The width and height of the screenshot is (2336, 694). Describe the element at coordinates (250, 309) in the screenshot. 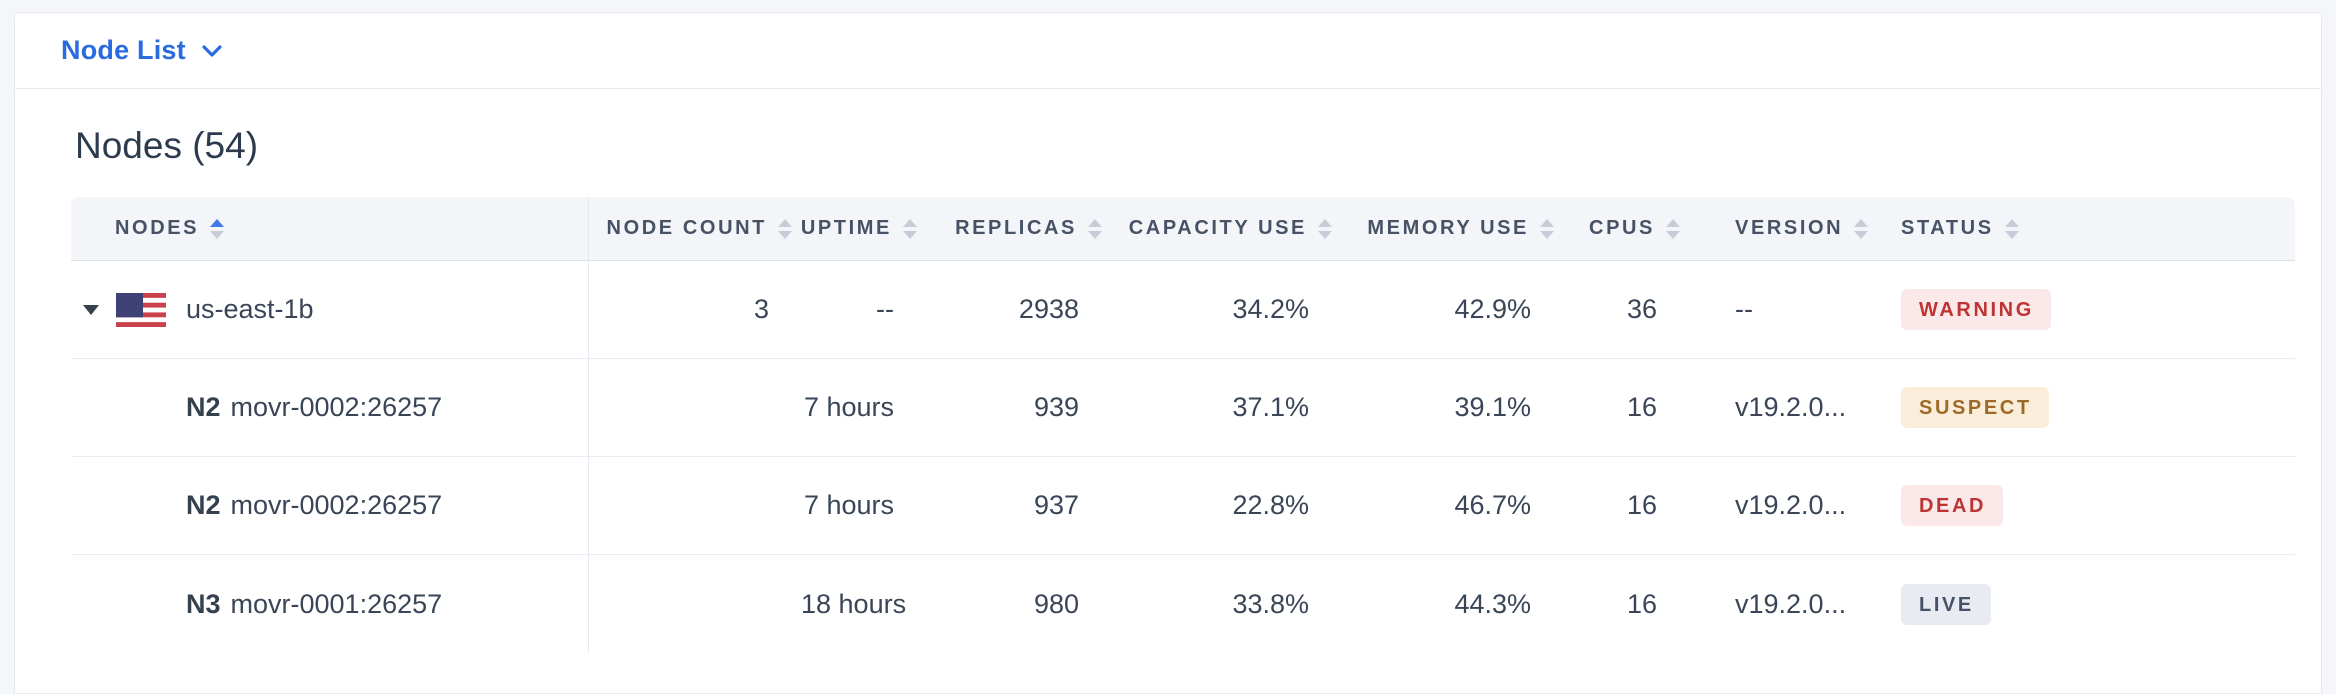

I see `region-name: us-east-1b` at that location.